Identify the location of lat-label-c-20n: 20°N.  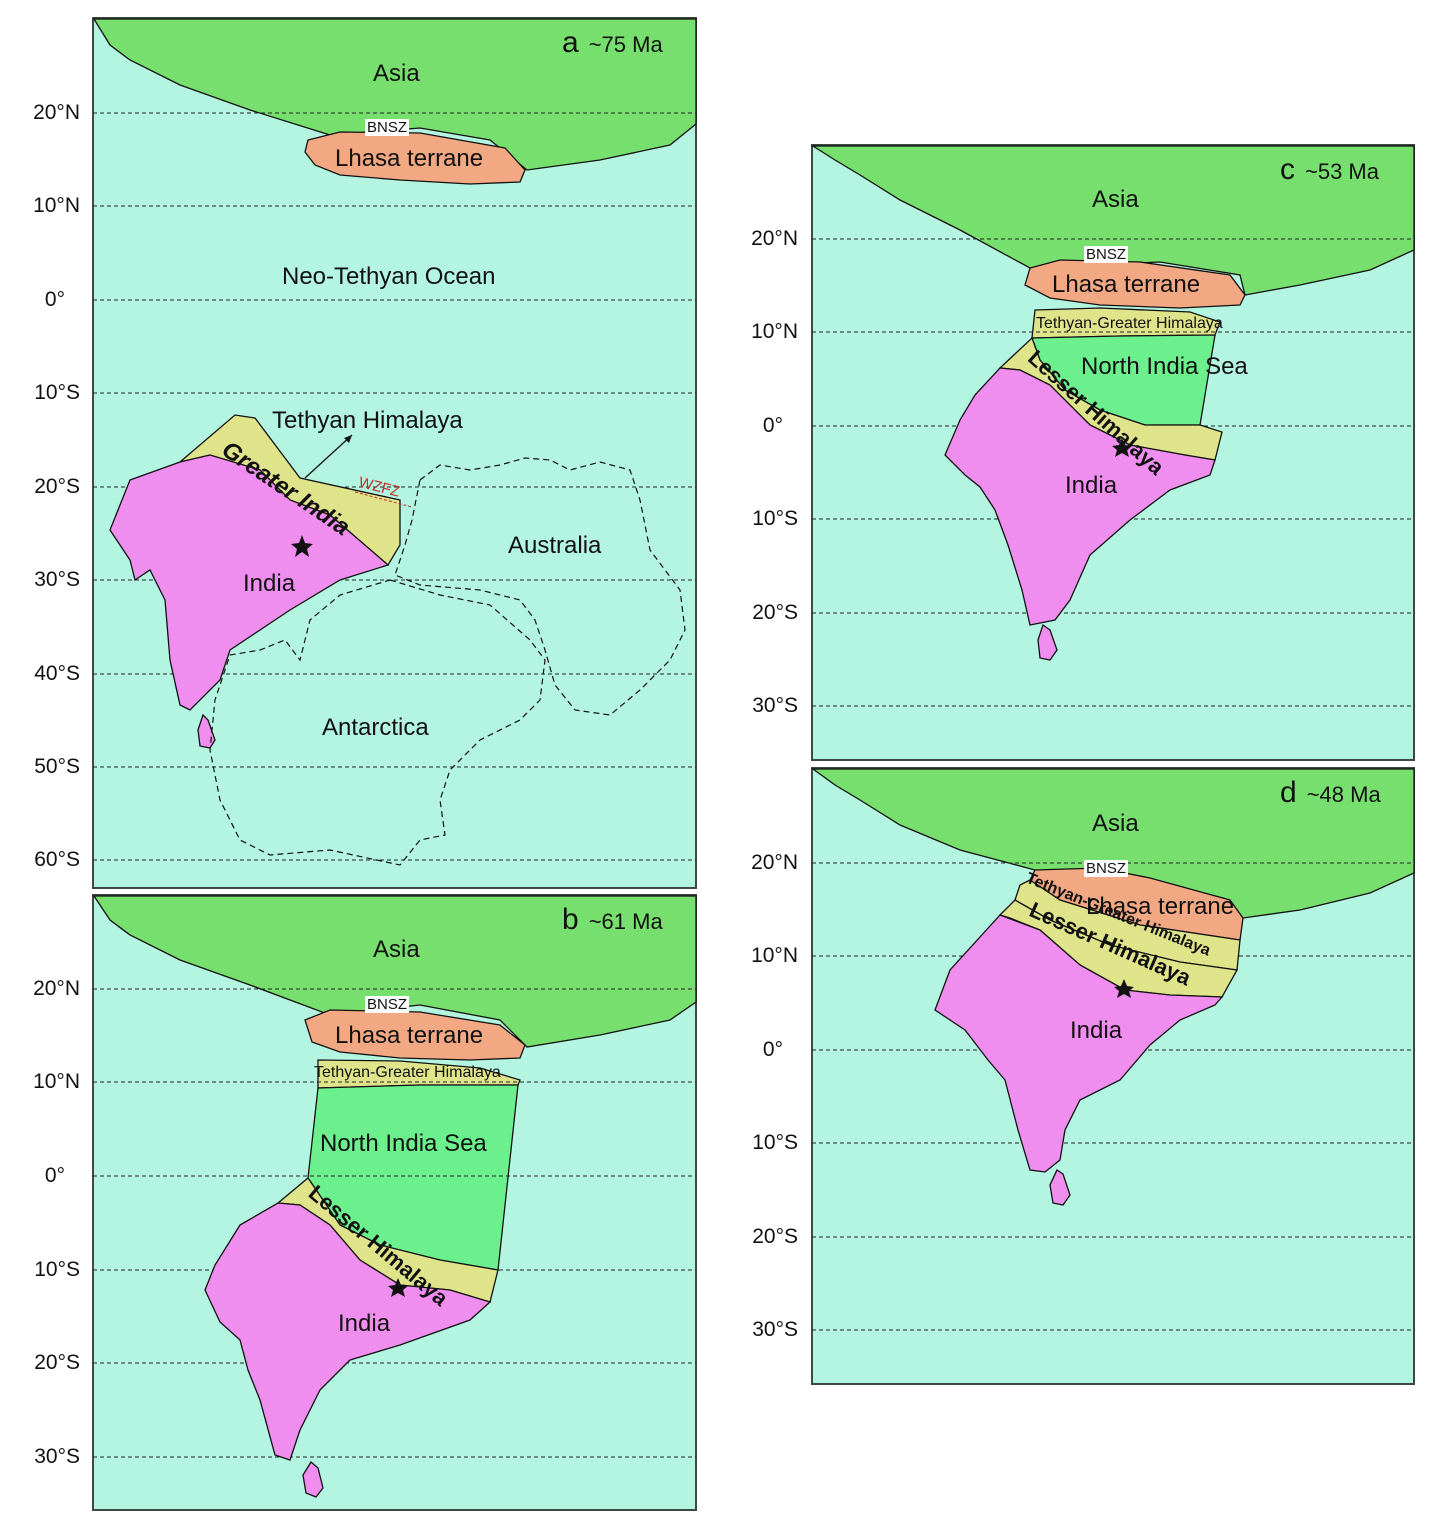
(774, 238).